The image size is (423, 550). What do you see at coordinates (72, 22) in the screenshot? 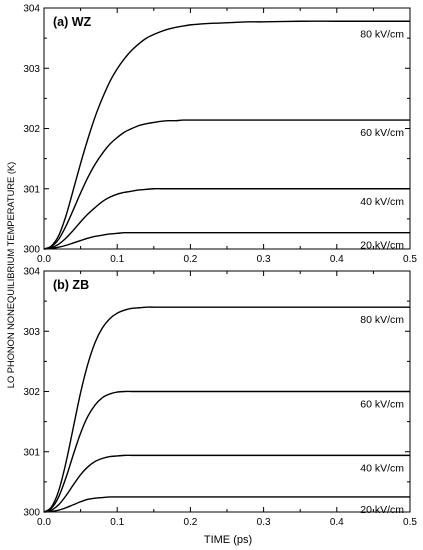
I see `panel-label: (a) WZ` at bounding box center [72, 22].